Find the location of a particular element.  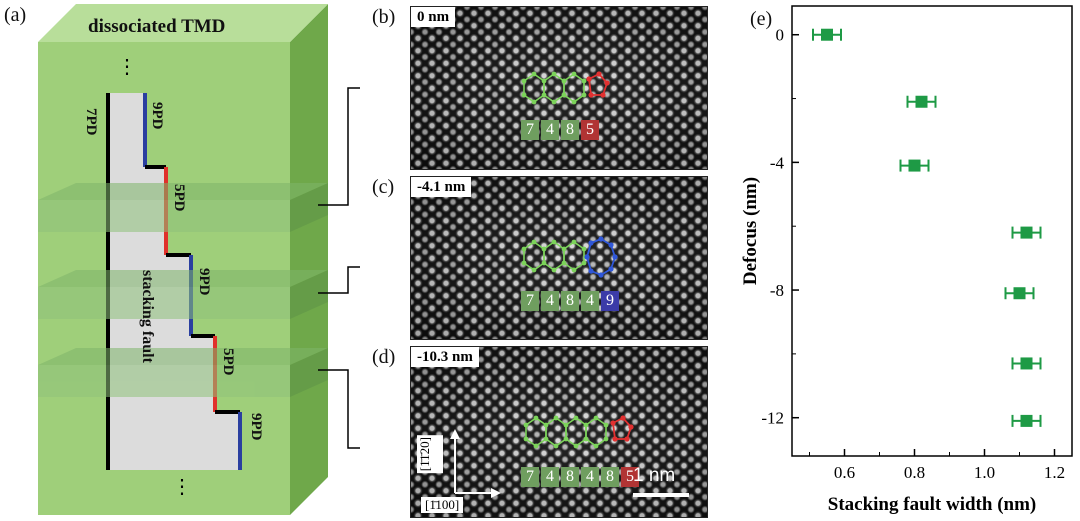

ring-boxes-c: 7 4 8 4 9 is located at coordinates (570, 301).